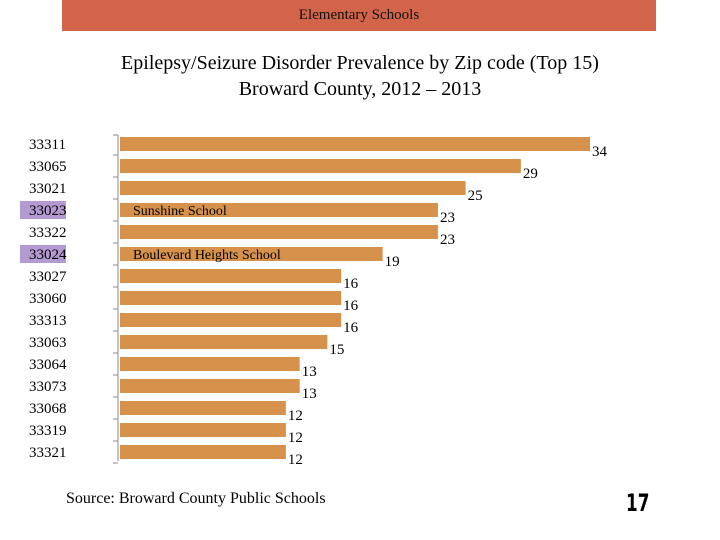  Describe the element at coordinates (48, 321) in the screenshot. I see `category-label: 33313` at that location.